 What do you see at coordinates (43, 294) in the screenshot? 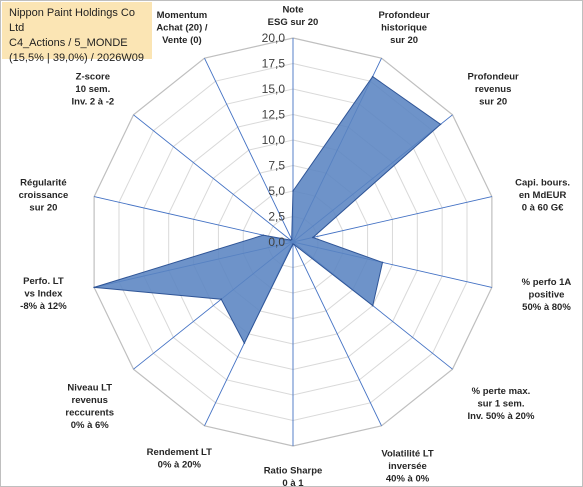
I see `axis-label: Perfo. LT vs Index -8% à 12%` at bounding box center [43, 294].